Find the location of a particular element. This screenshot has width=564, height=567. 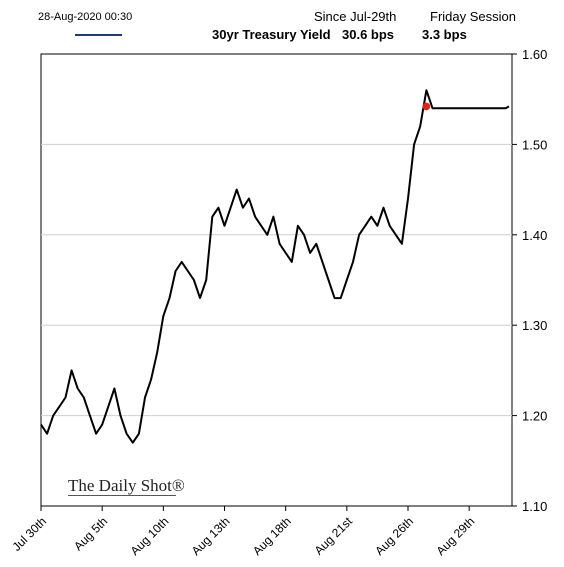

y-tick-label: 1.50 is located at coordinates (534, 144).